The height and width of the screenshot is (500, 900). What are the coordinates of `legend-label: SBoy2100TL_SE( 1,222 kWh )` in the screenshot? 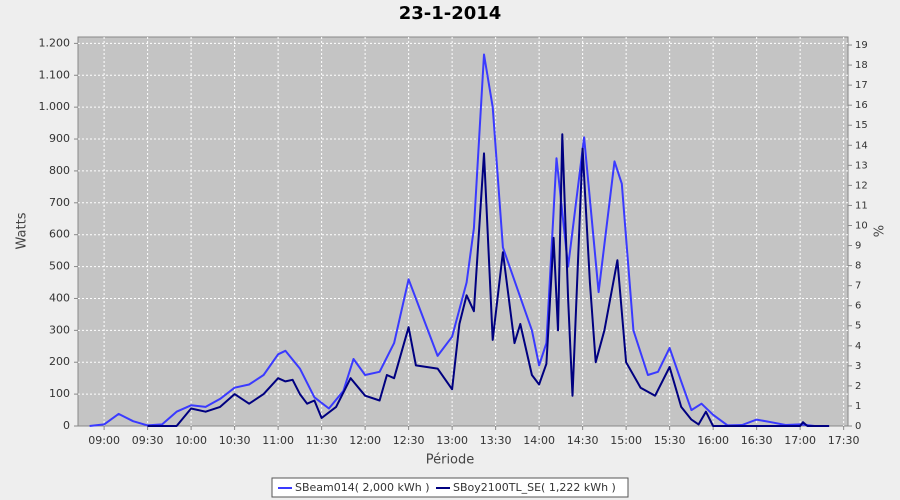 It's located at (534, 487).